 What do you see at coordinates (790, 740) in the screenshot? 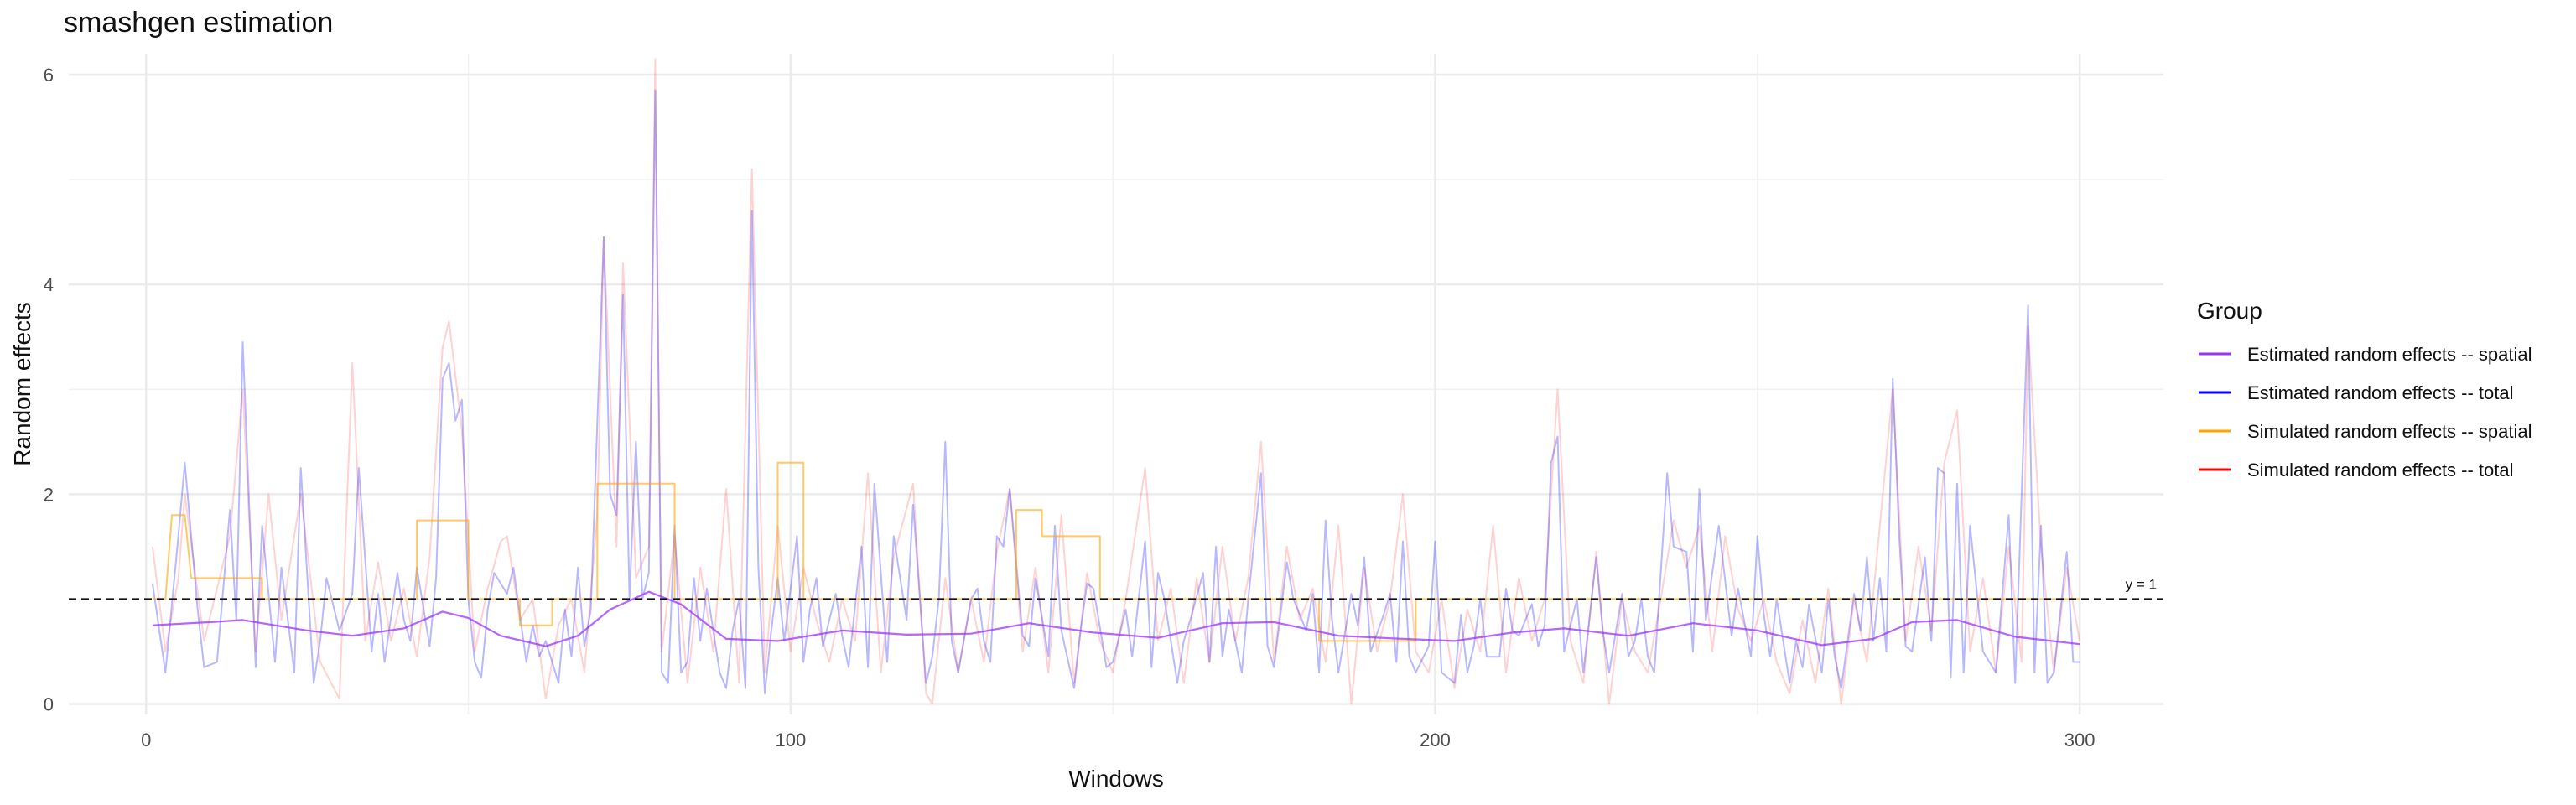
I see `x-tick-label: 100` at bounding box center [790, 740].